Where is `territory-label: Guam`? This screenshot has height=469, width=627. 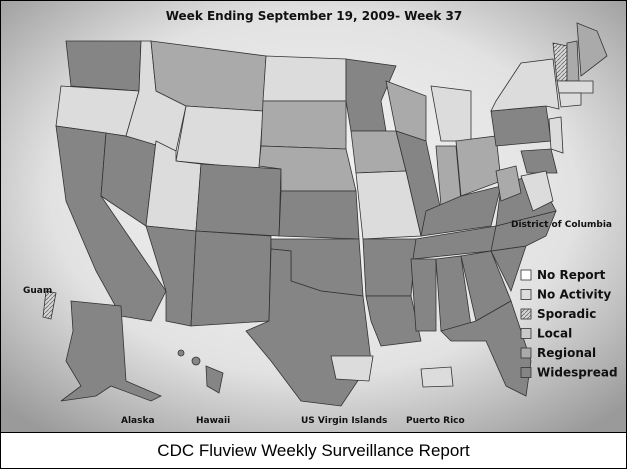 territory-label: Guam is located at coordinates (37, 291).